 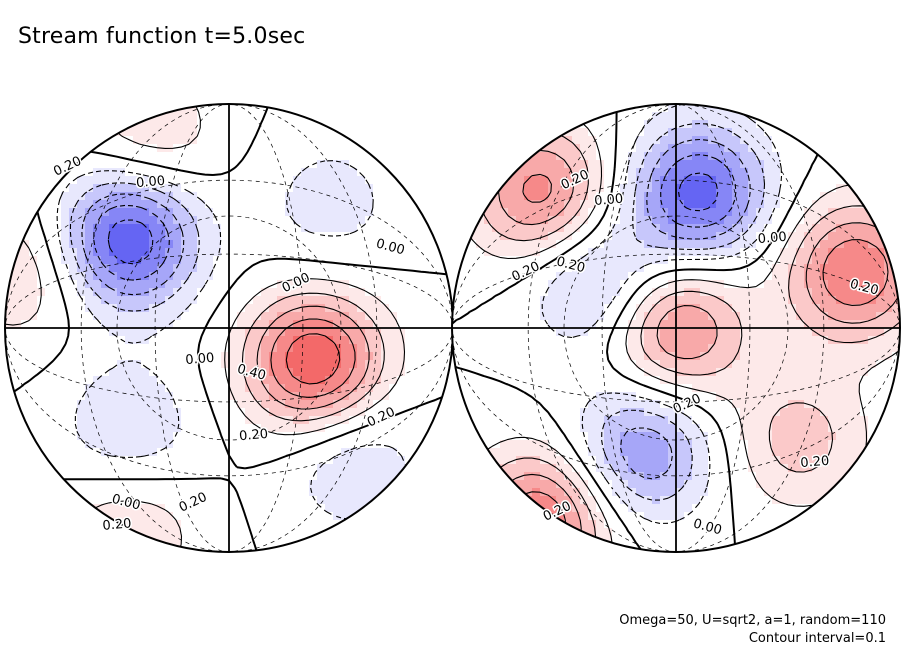 What do you see at coordinates (162, 36) in the screenshot?
I see `chart-title: Stream function t=5.0sec` at bounding box center [162, 36].